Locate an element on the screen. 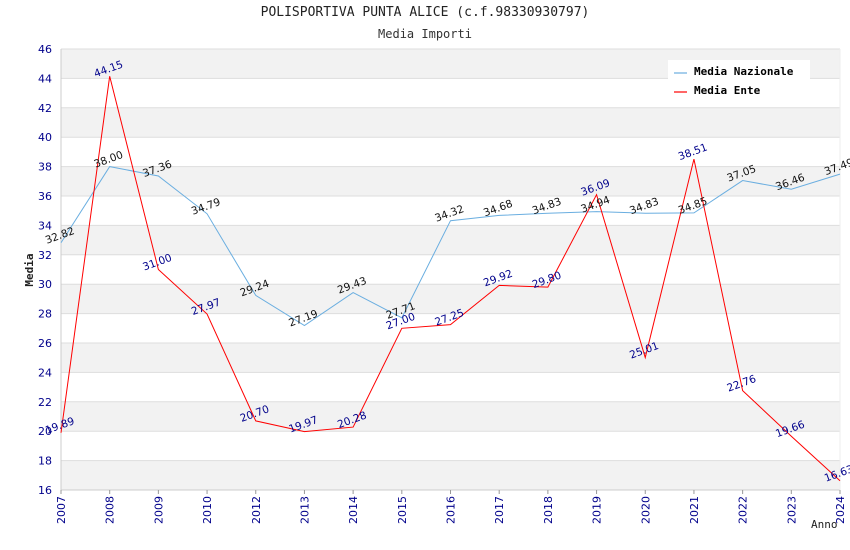 Image resolution: width=850 pixels, height=550 pixels. y-tick-label: 36 is located at coordinates (45, 196).